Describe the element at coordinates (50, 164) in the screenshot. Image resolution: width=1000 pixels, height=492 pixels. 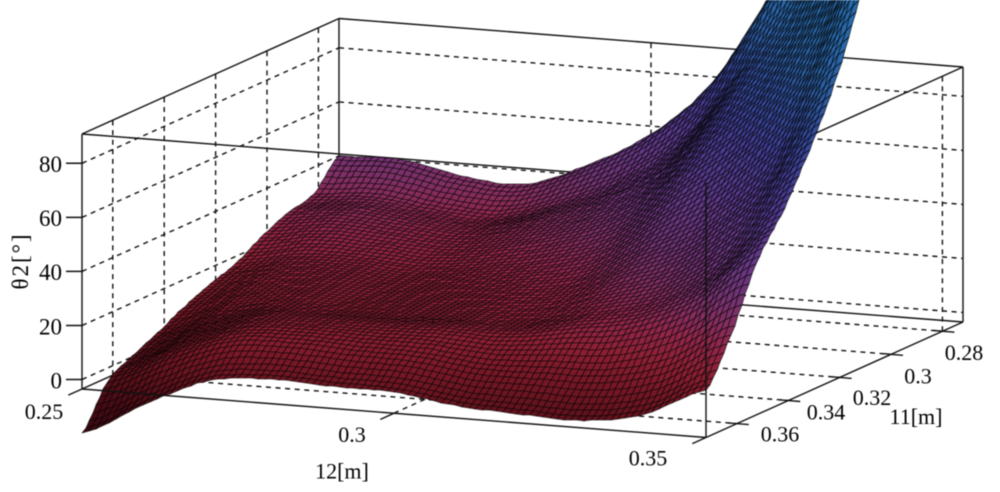
I see `svg-text: 80` at that location.